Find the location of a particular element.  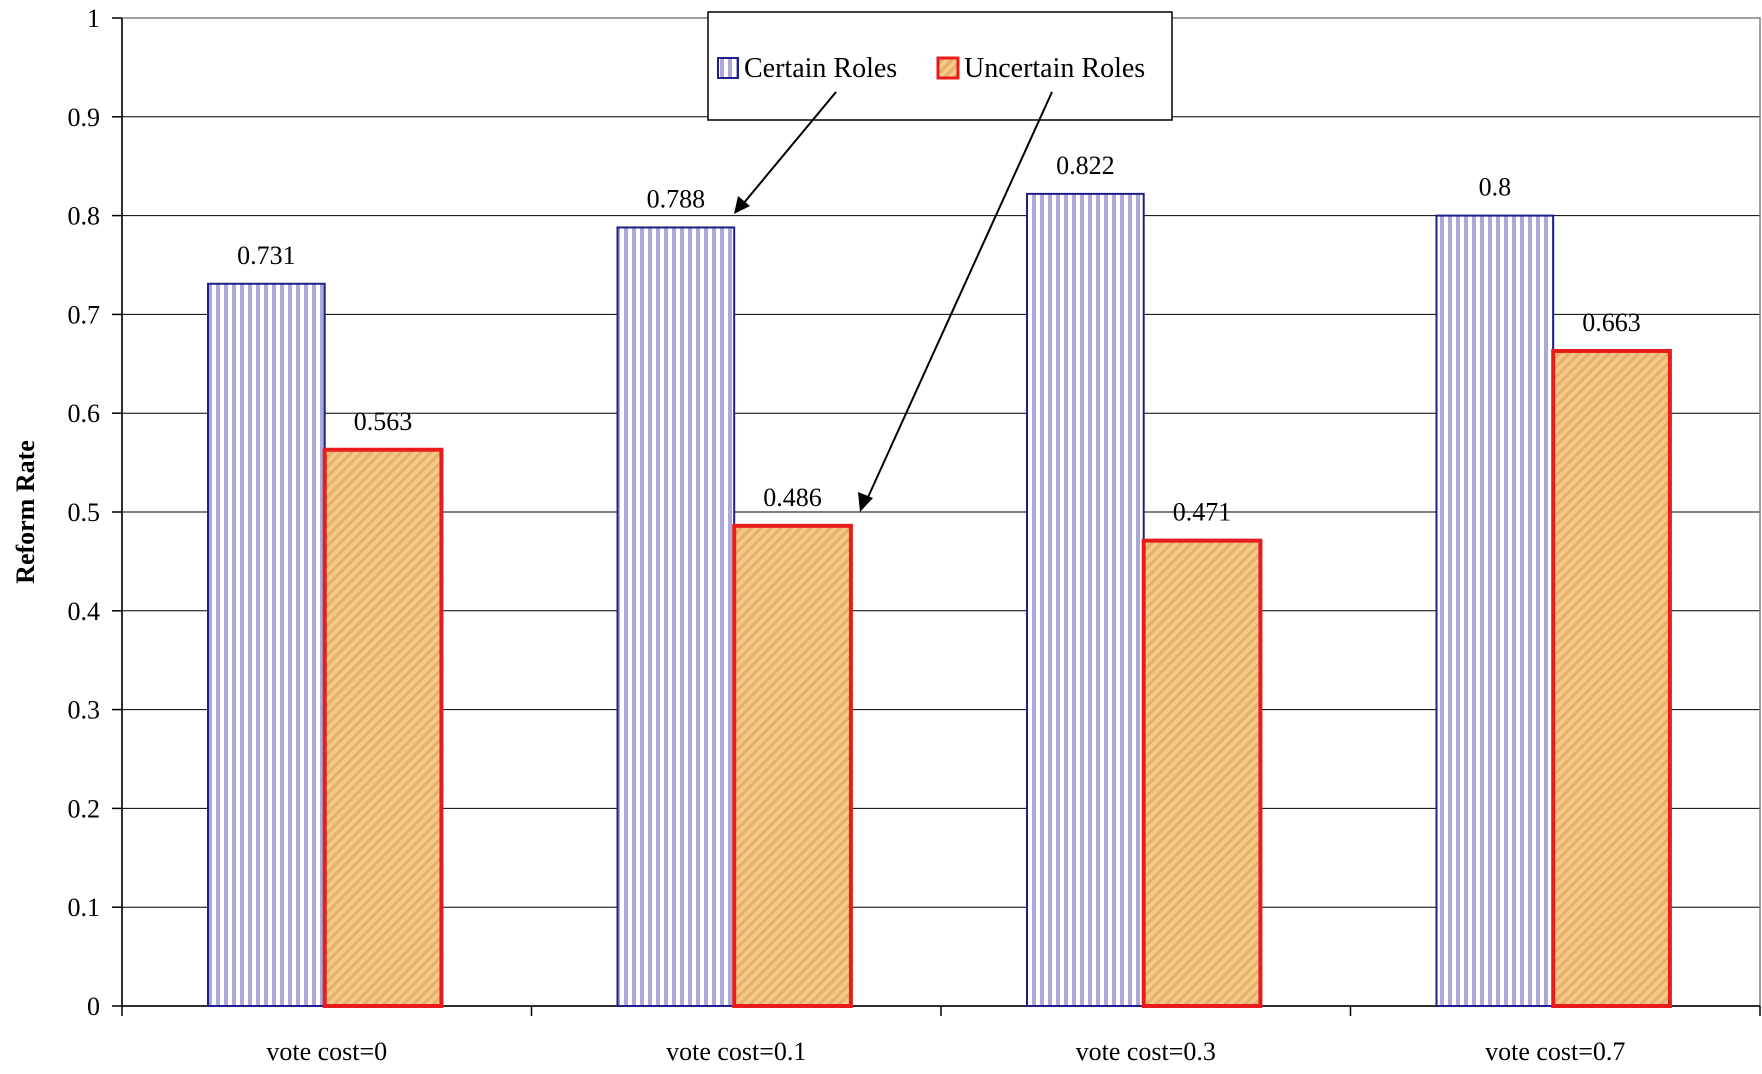

arrow-certain is located at coordinates (787, 151).